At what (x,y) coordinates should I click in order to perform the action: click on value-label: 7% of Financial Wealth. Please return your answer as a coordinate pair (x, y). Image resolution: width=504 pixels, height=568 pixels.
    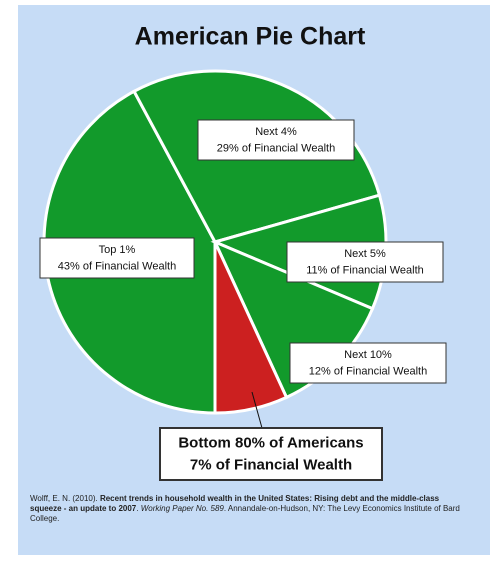
    Looking at the image, I should click on (271, 464).